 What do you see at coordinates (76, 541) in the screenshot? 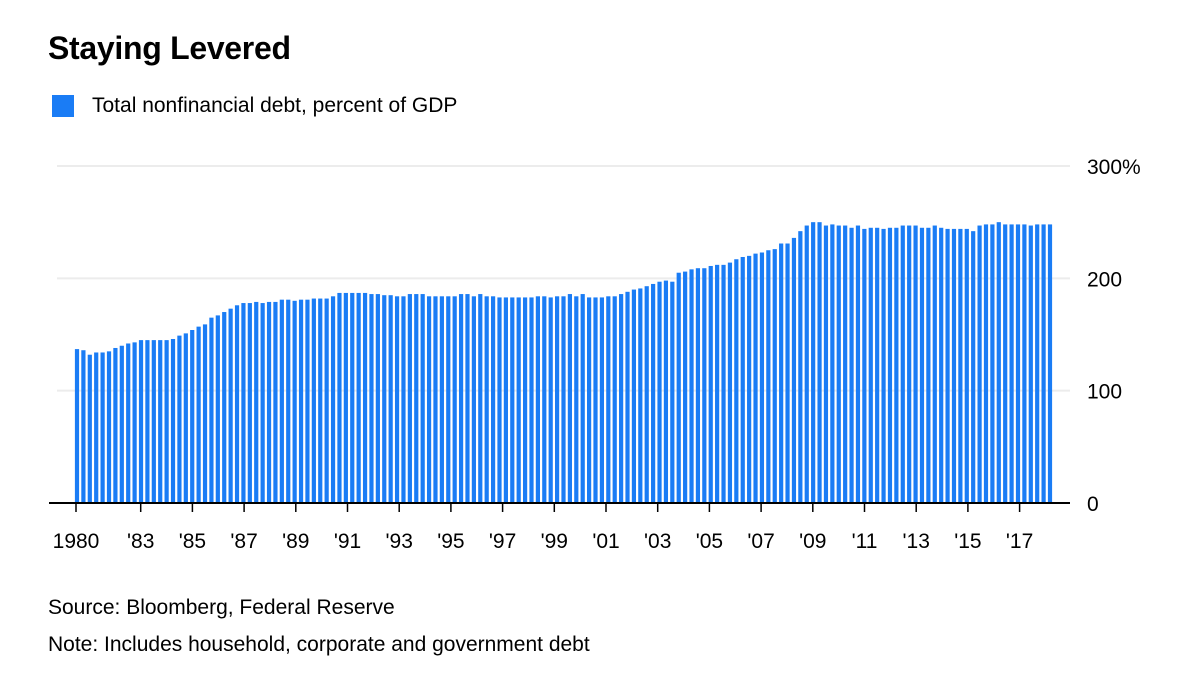
I see `x-tick-label: 1980` at bounding box center [76, 541].